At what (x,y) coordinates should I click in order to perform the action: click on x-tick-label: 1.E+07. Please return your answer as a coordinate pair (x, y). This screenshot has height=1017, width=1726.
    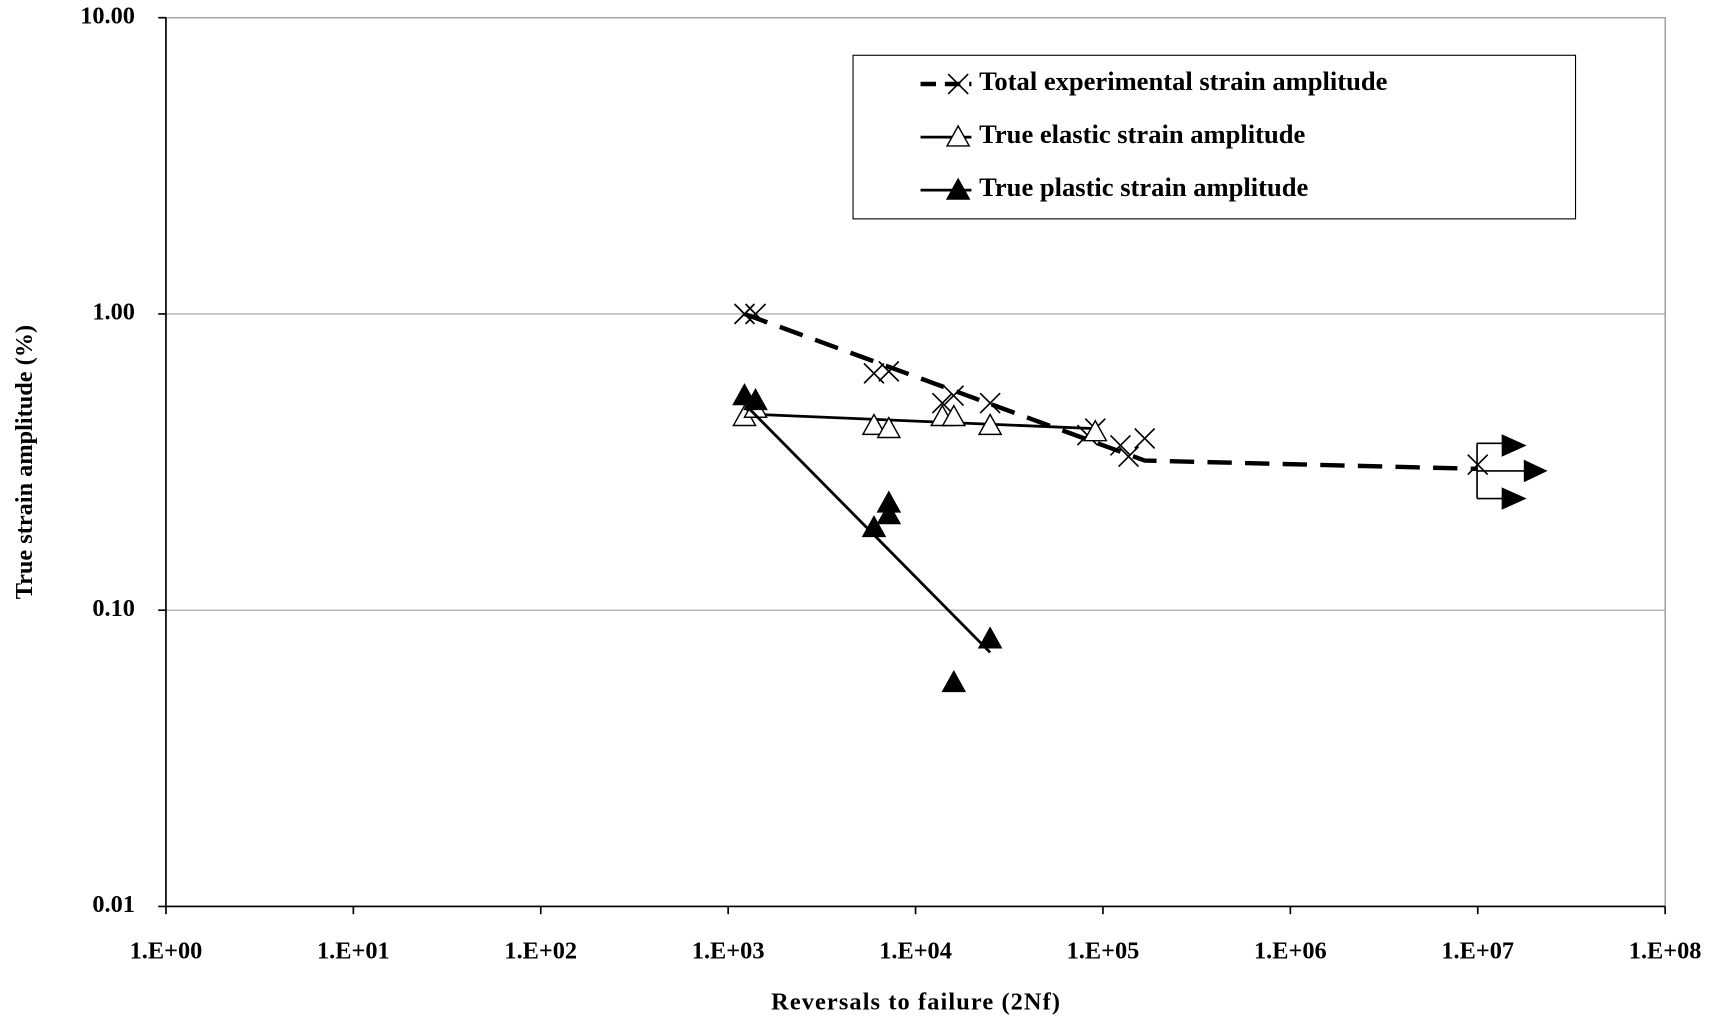
    Looking at the image, I should click on (1477, 950).